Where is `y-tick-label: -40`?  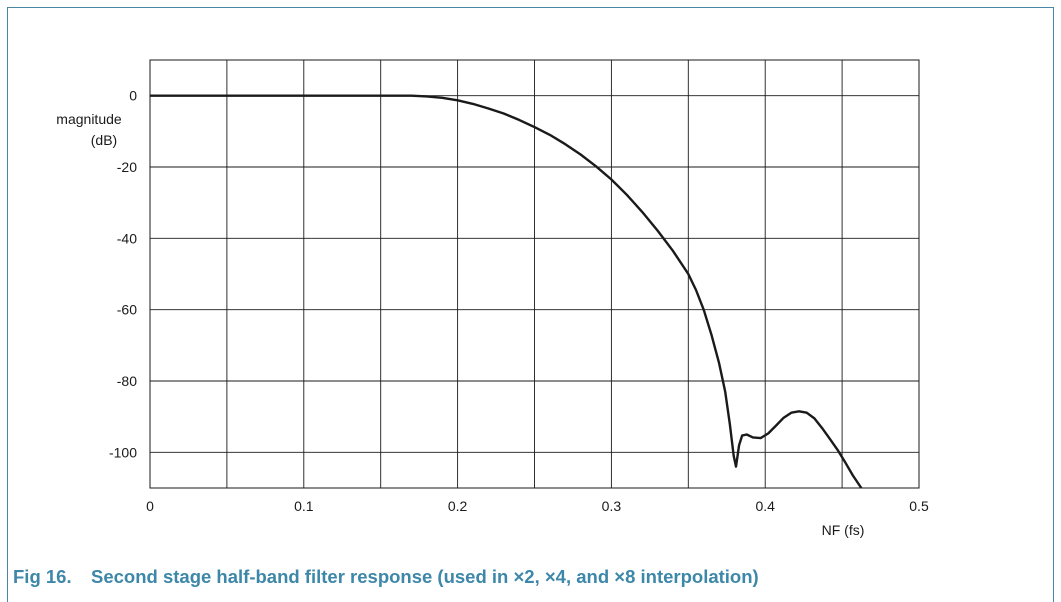 y-tick-label: -40 is located at coordinates (127, 238).